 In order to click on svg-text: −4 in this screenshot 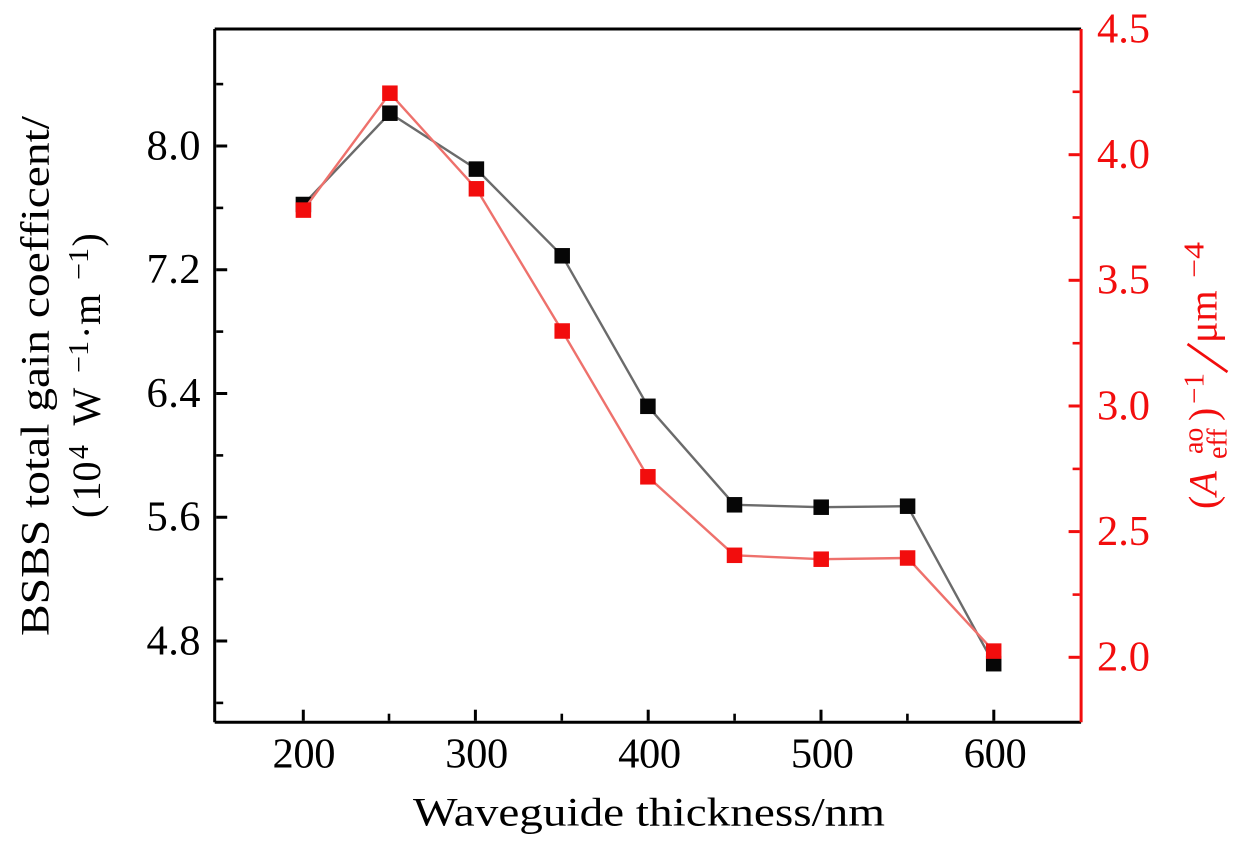, I will do `click(1195, 260)`.